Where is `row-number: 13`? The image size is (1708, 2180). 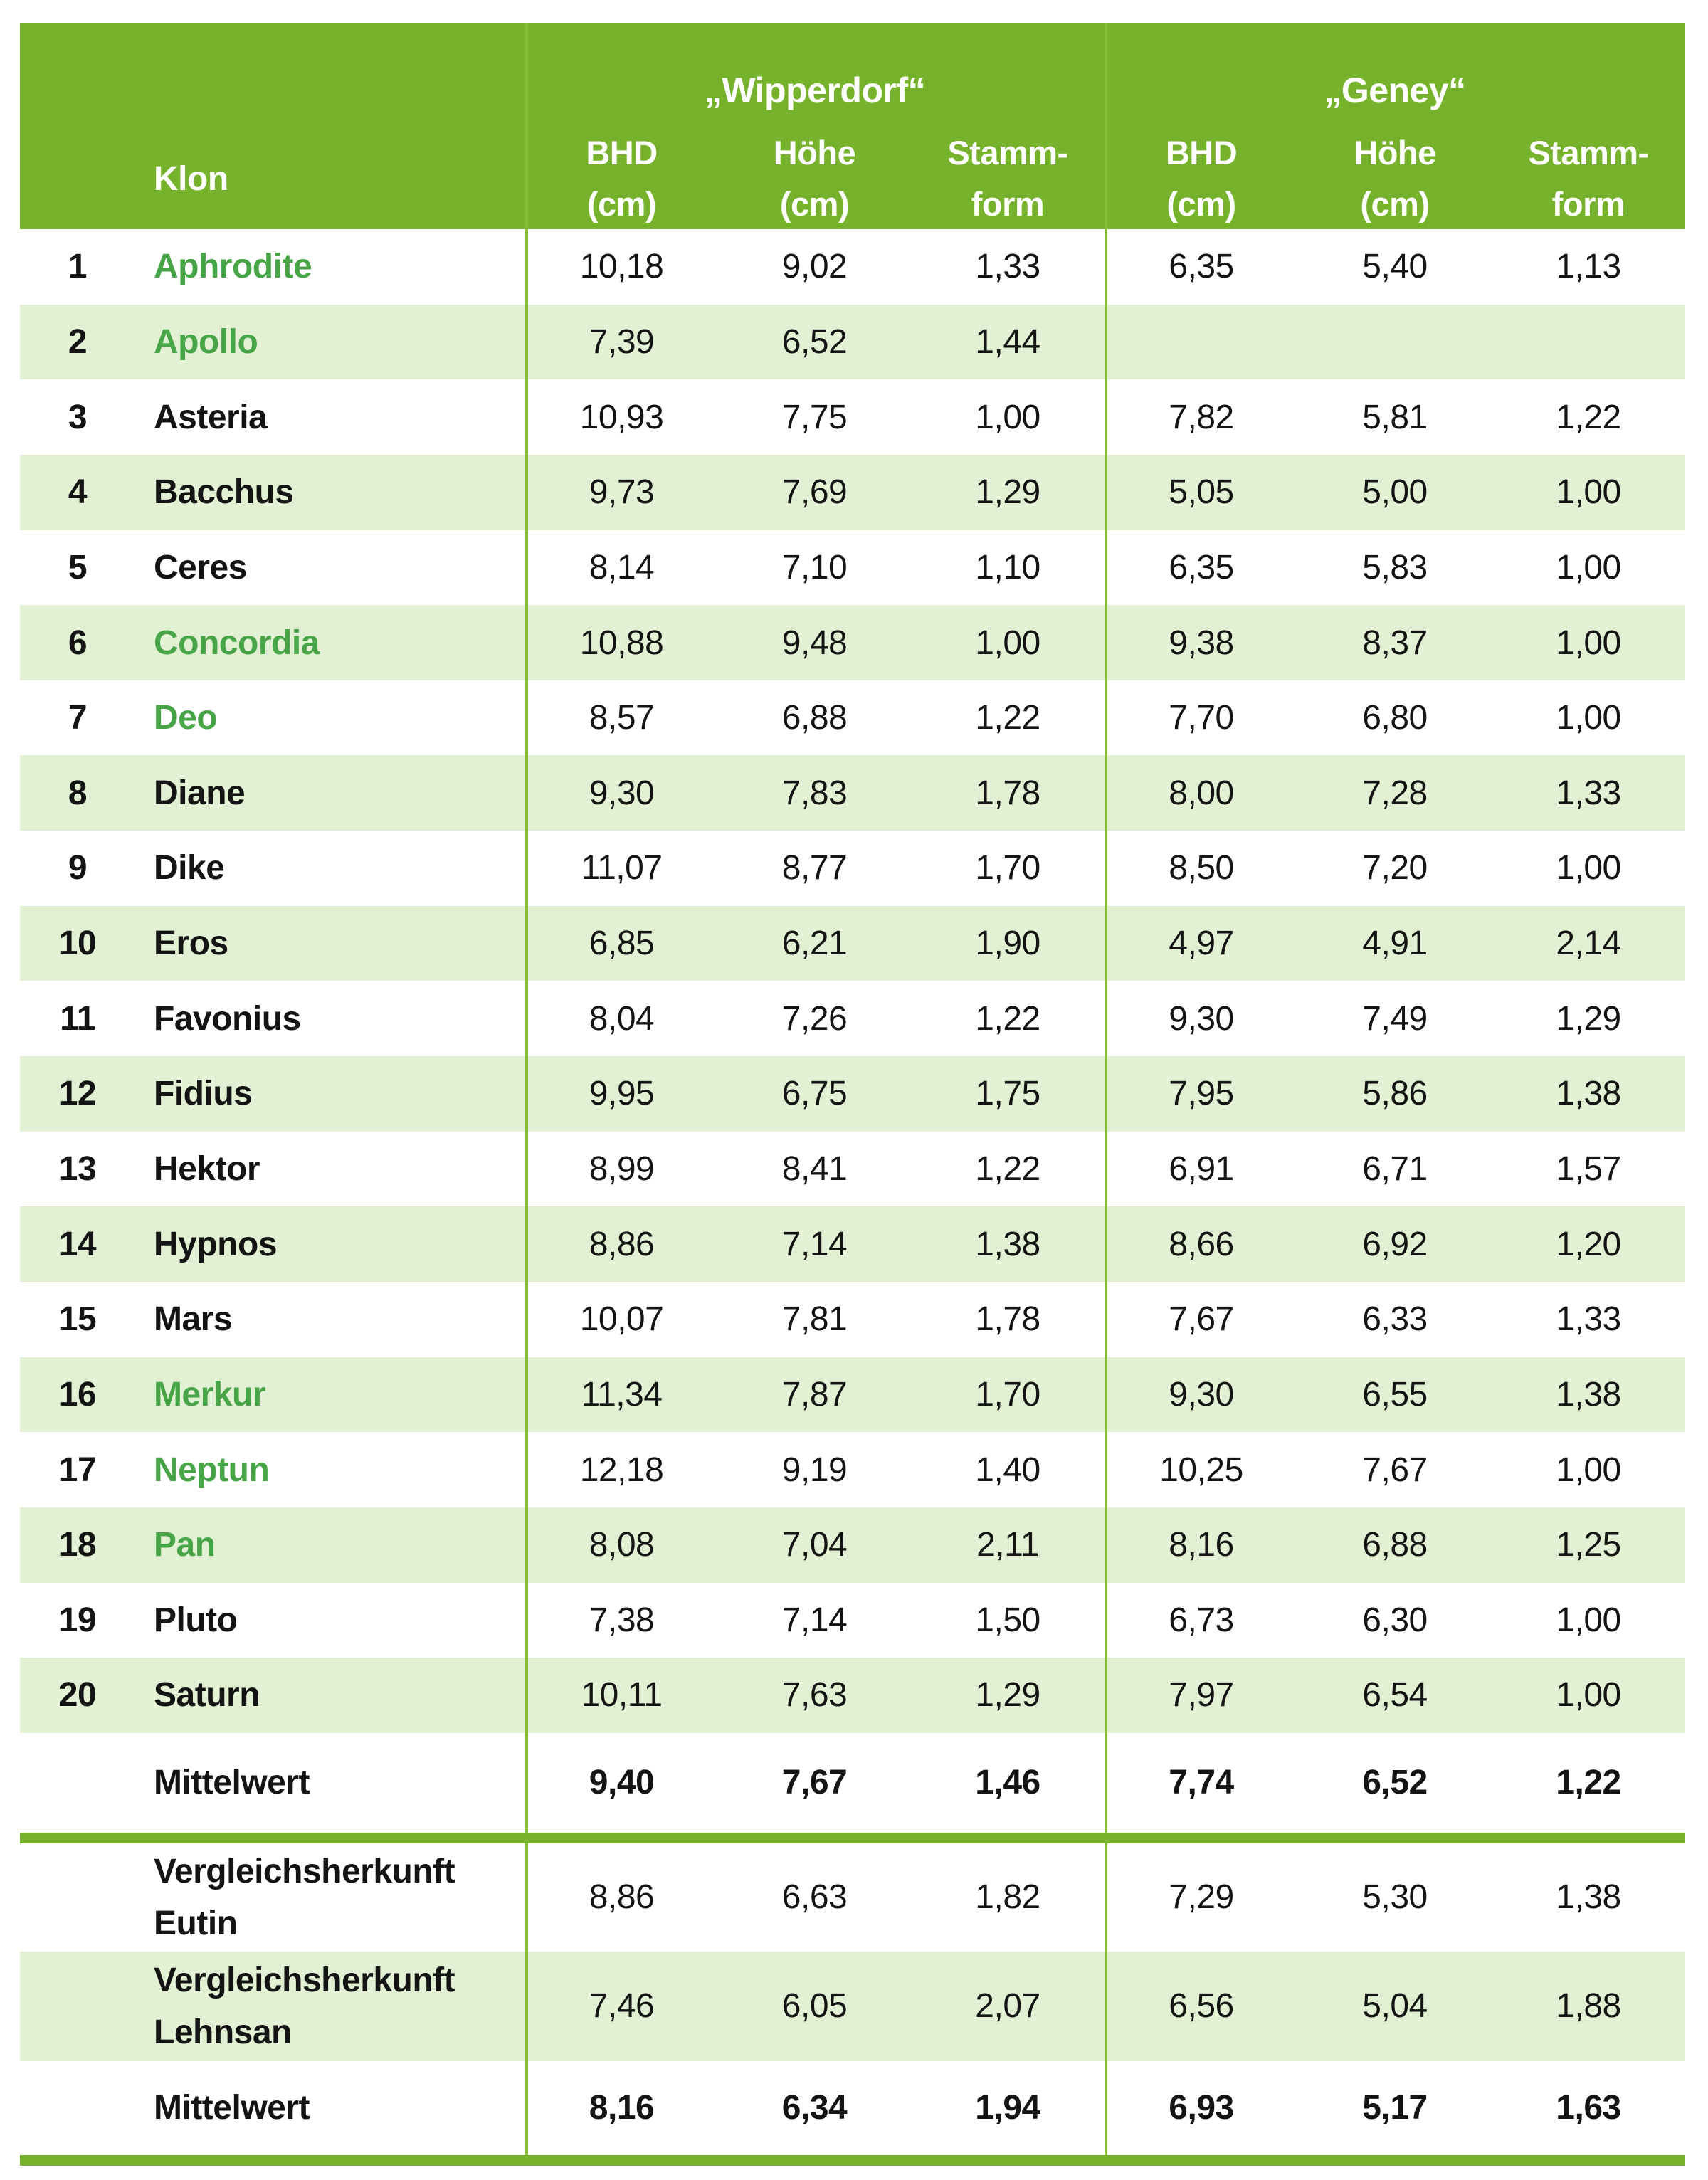
row-number: 13 is located at coordinates (77, 1169).